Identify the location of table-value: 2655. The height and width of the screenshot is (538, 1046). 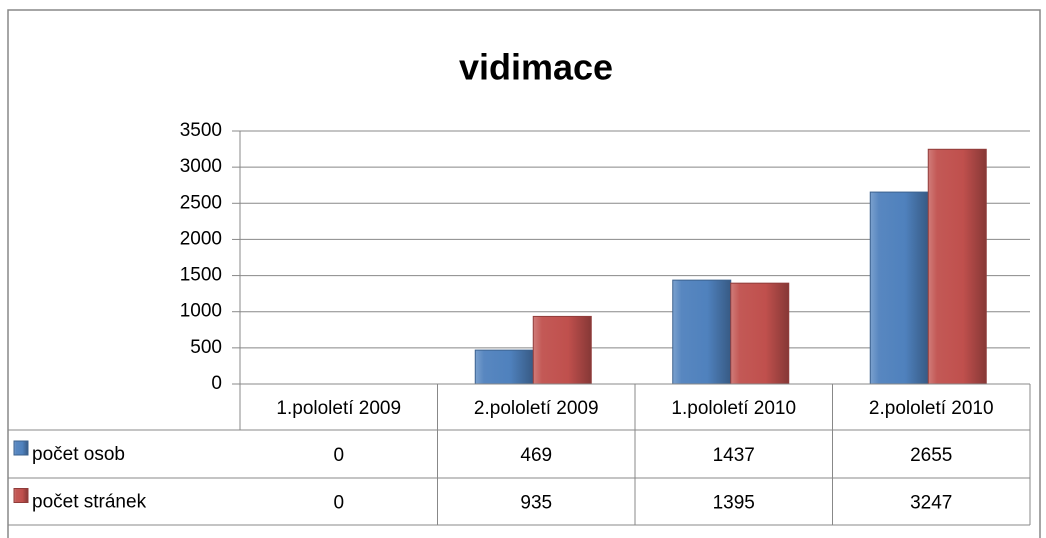
(931, 455).